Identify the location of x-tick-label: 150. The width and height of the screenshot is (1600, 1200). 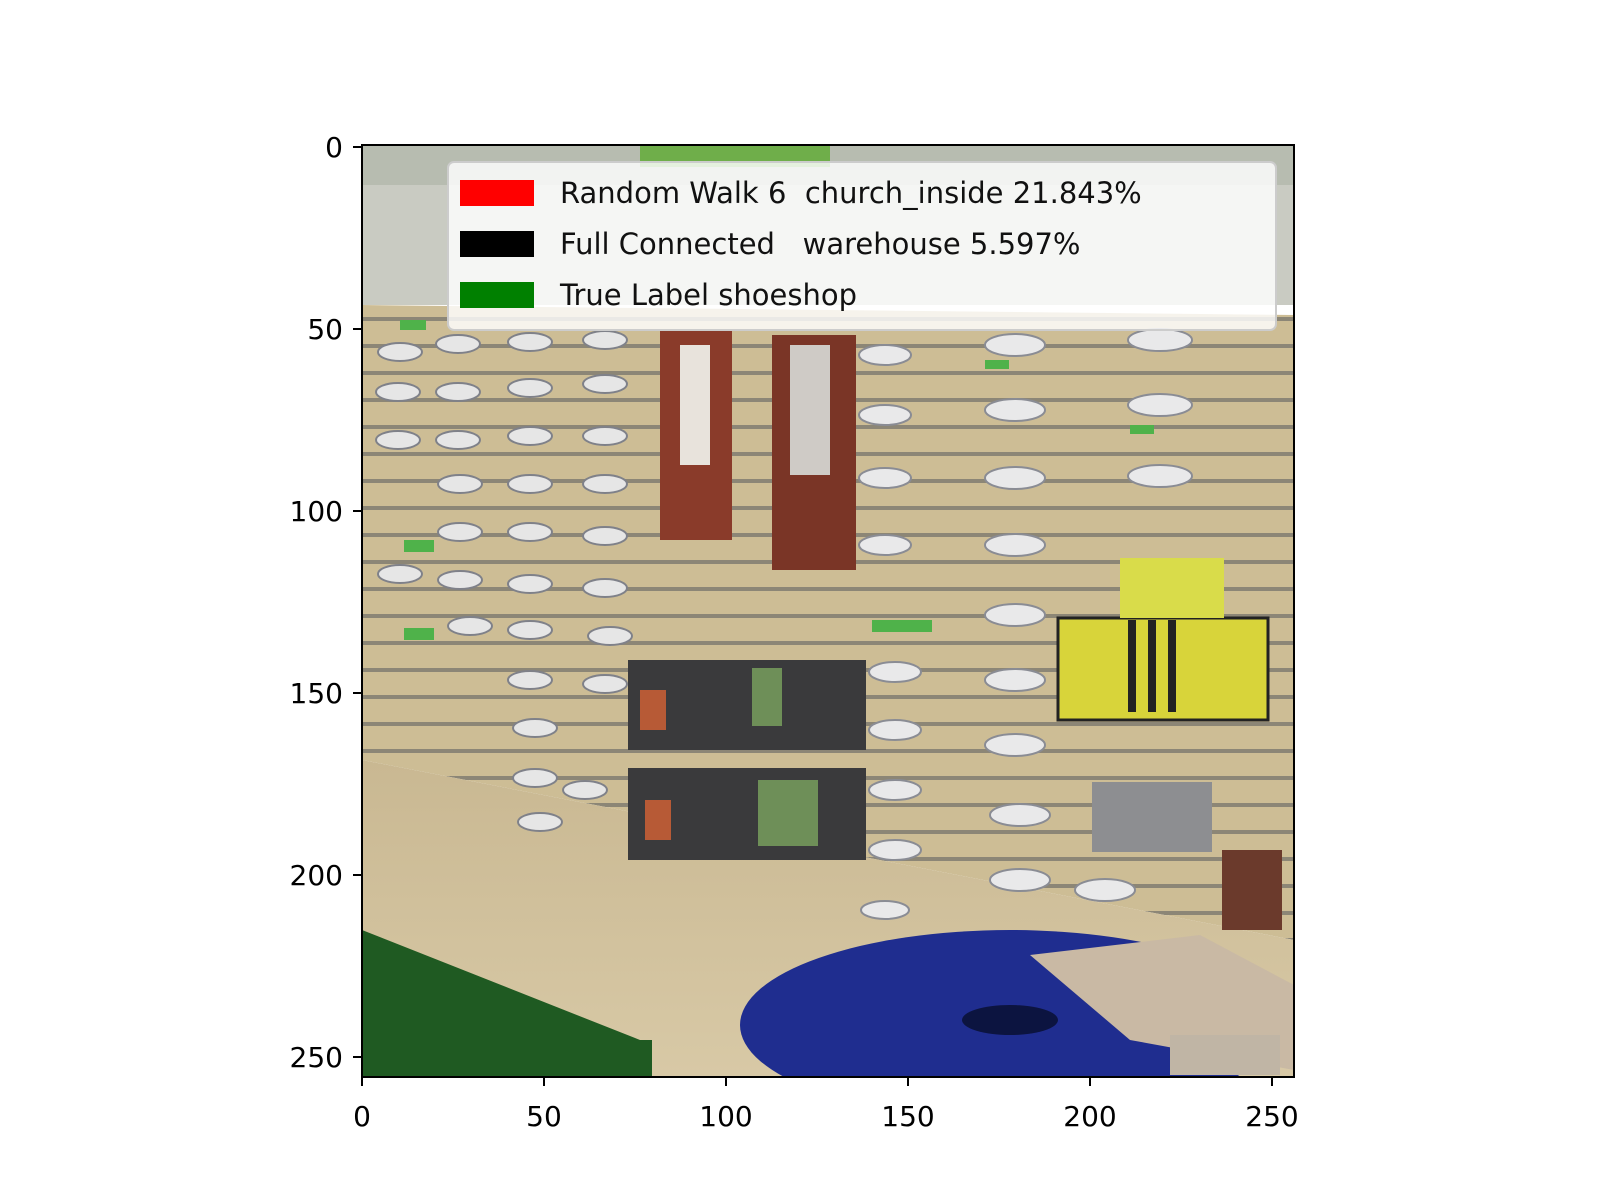
(907, 1116).